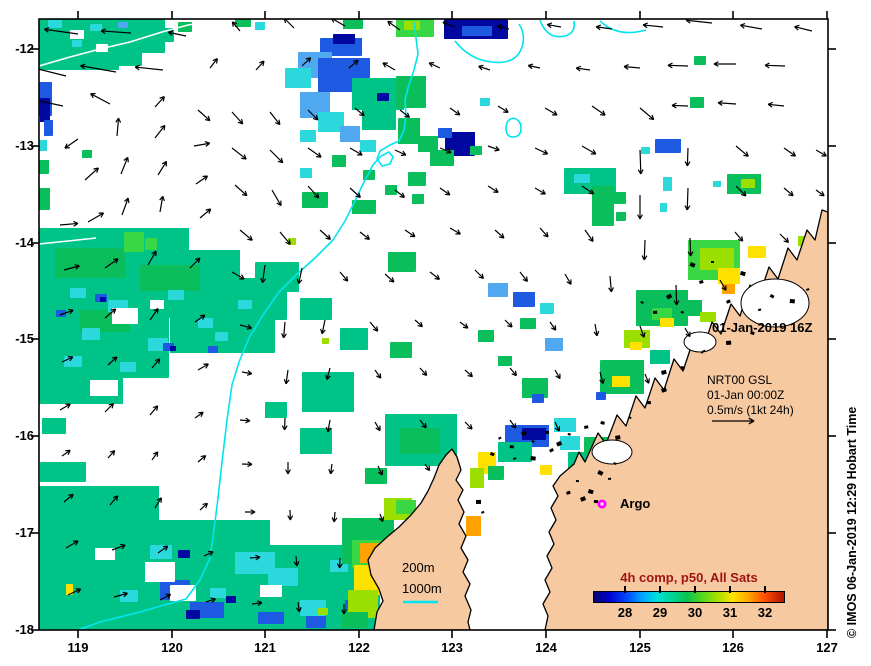 The width and height of the screenshot is (871, 666). Describe the element at coordinates (635, 503) in the screenshot. I see `argo-float-label: Argo` at that location.